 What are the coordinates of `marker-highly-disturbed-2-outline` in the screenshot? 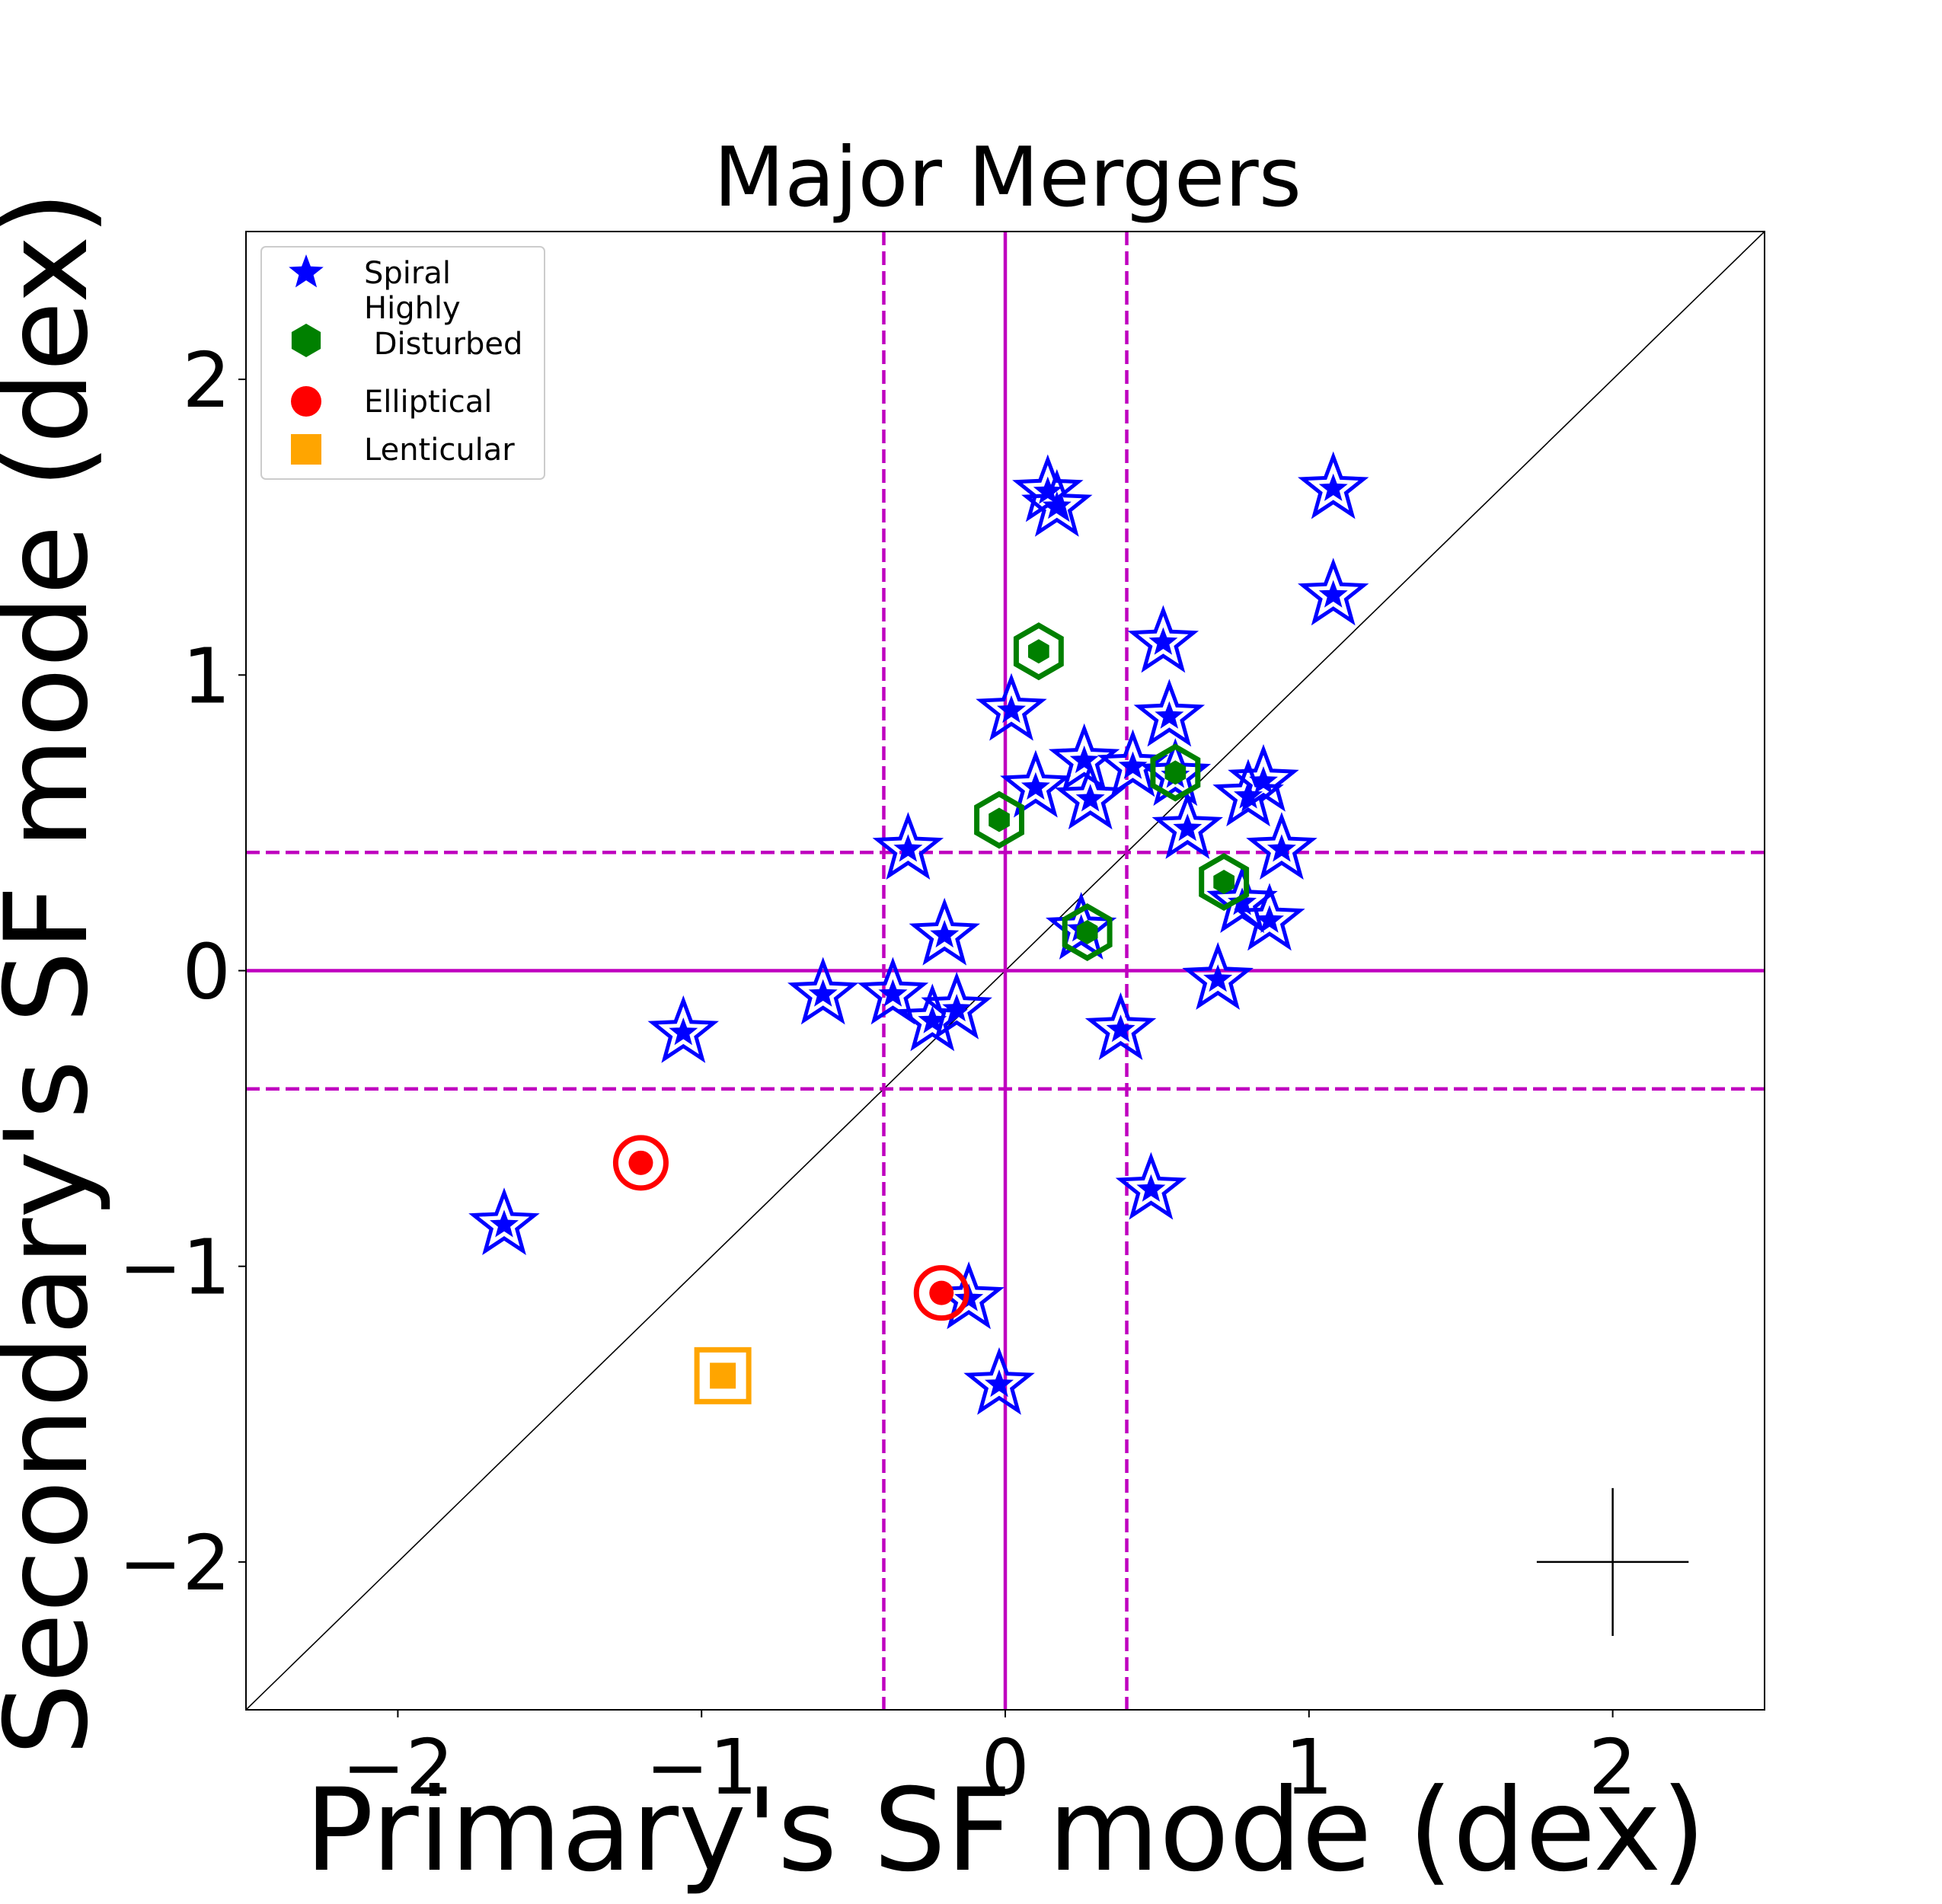 It's located at (1175, 773).